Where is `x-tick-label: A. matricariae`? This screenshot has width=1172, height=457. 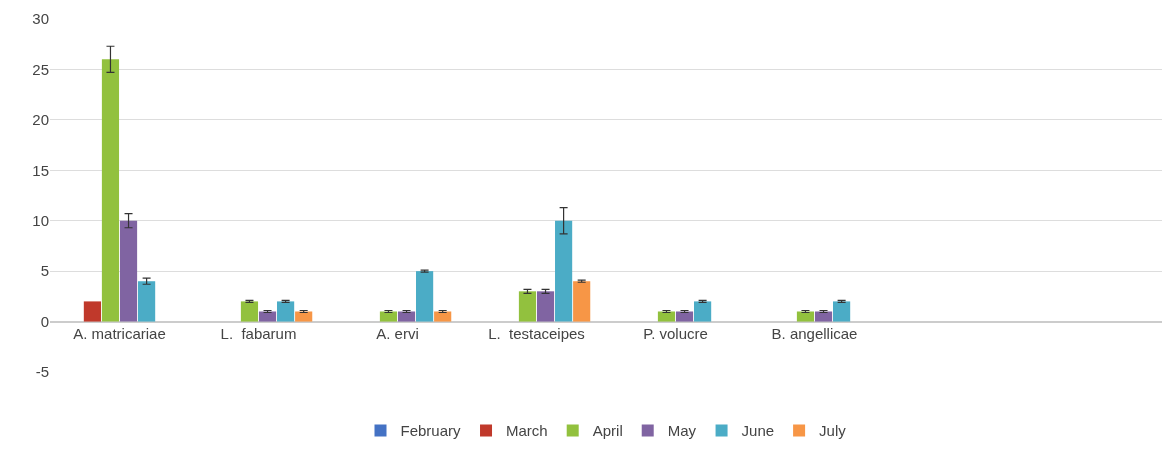 x-tick-label: A. matricariae is located at coordinates (119, 333).